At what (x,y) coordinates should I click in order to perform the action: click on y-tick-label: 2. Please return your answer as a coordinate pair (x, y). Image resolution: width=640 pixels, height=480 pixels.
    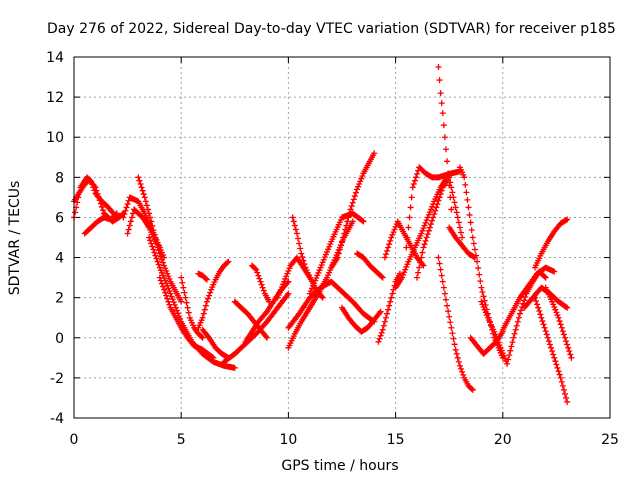
    Looking at the image, I should click on (59, 299).